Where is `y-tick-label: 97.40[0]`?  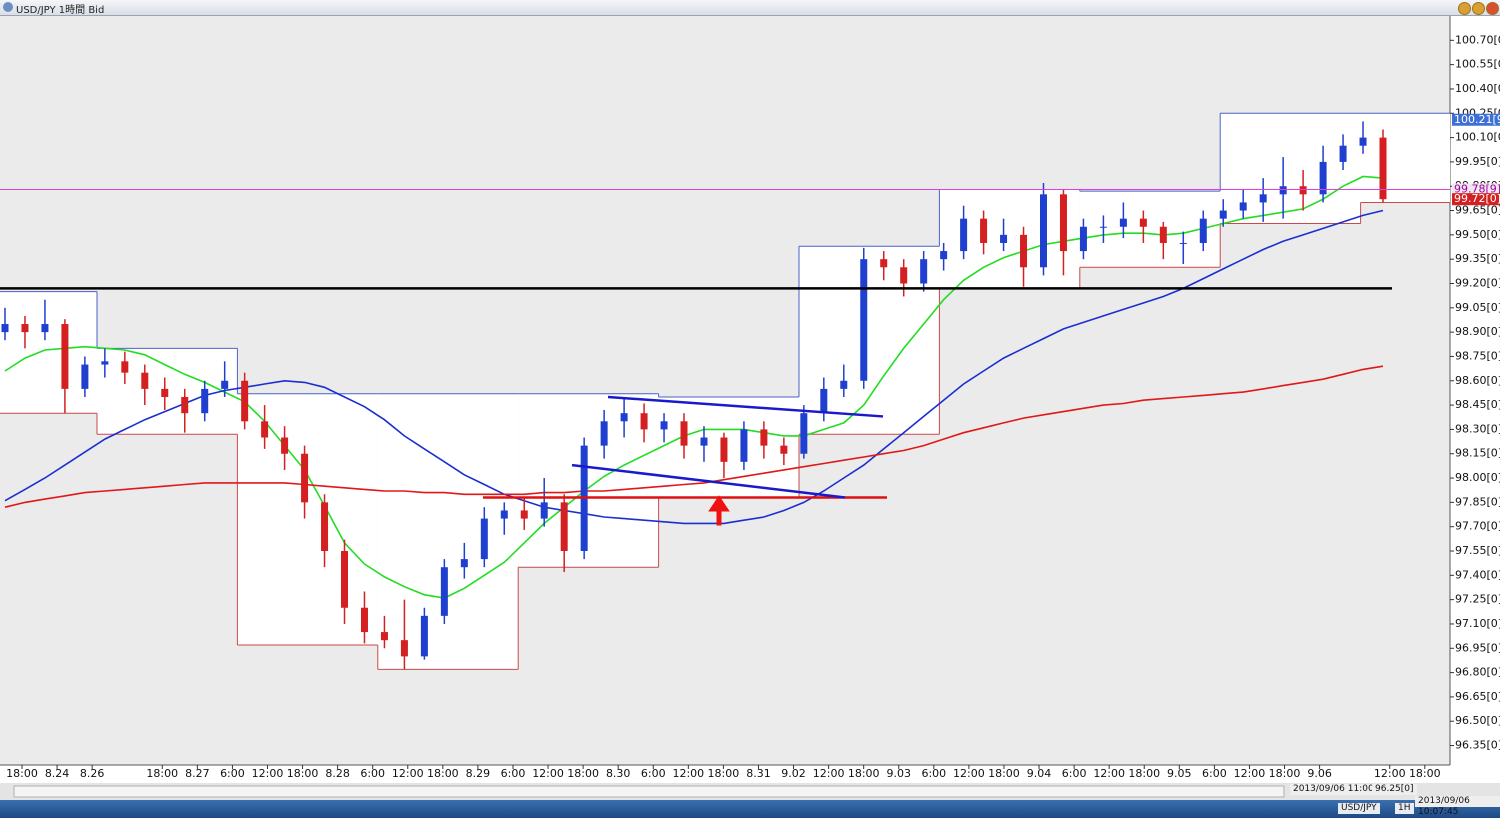
y-tick-label: 97.40[0] is located at coordinates (1477, 574).